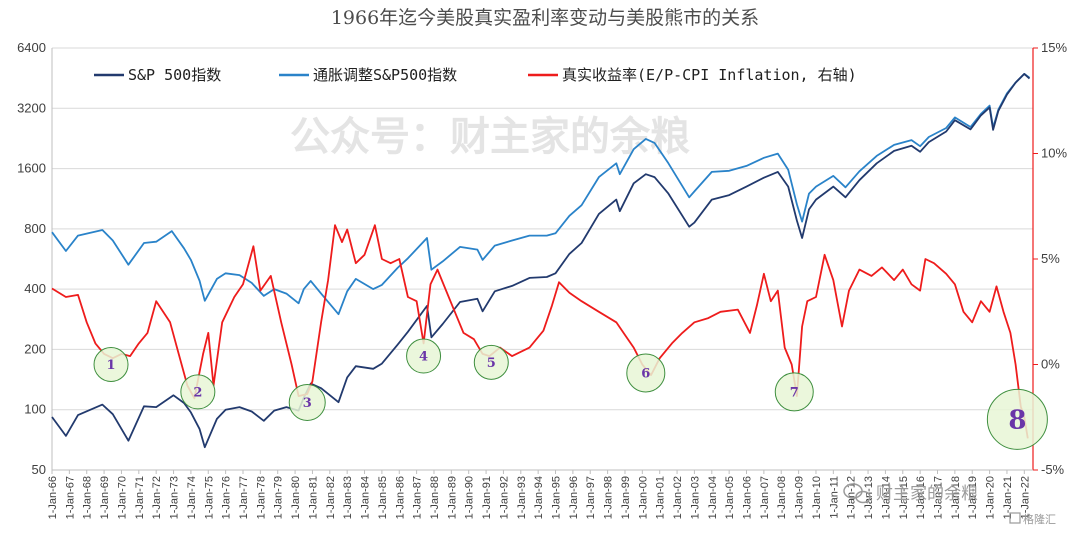 This screenshot has width=1080, height=540. Describe the element at coordinates (765, 497) in the screenshot. I see `x-tick-label: 1-Jan-07` at that location.